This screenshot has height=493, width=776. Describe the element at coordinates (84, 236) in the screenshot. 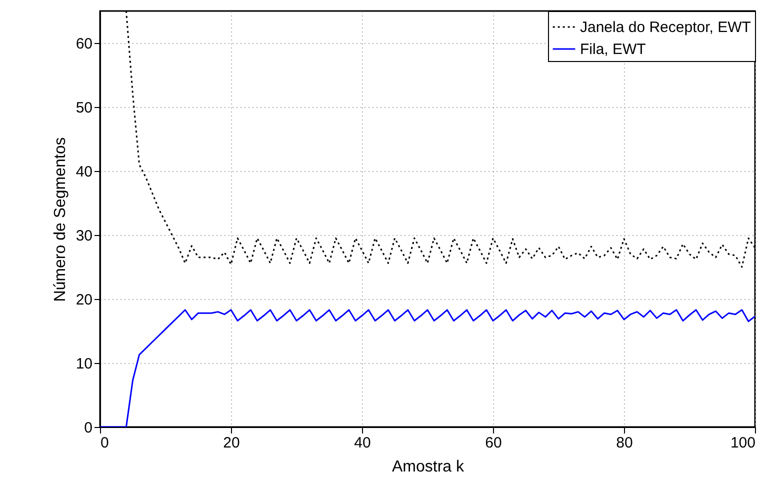

I see `y-tick-label: 30` at that location.